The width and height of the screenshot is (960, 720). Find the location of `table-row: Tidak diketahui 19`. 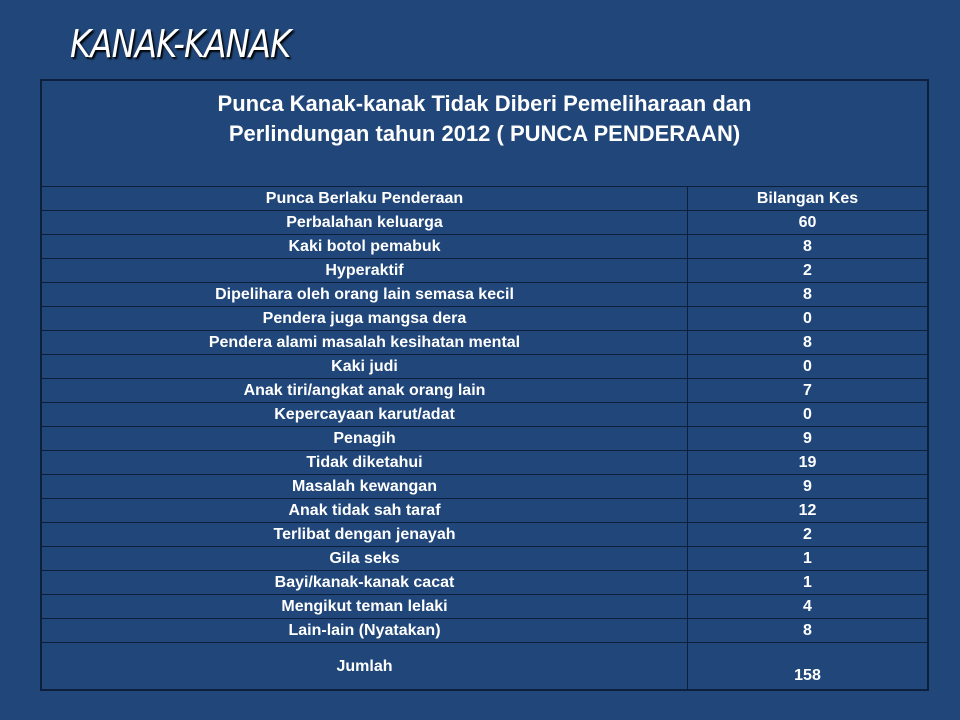

table-row: Tidak diketahui 19 is located at coordinates (484, 462).